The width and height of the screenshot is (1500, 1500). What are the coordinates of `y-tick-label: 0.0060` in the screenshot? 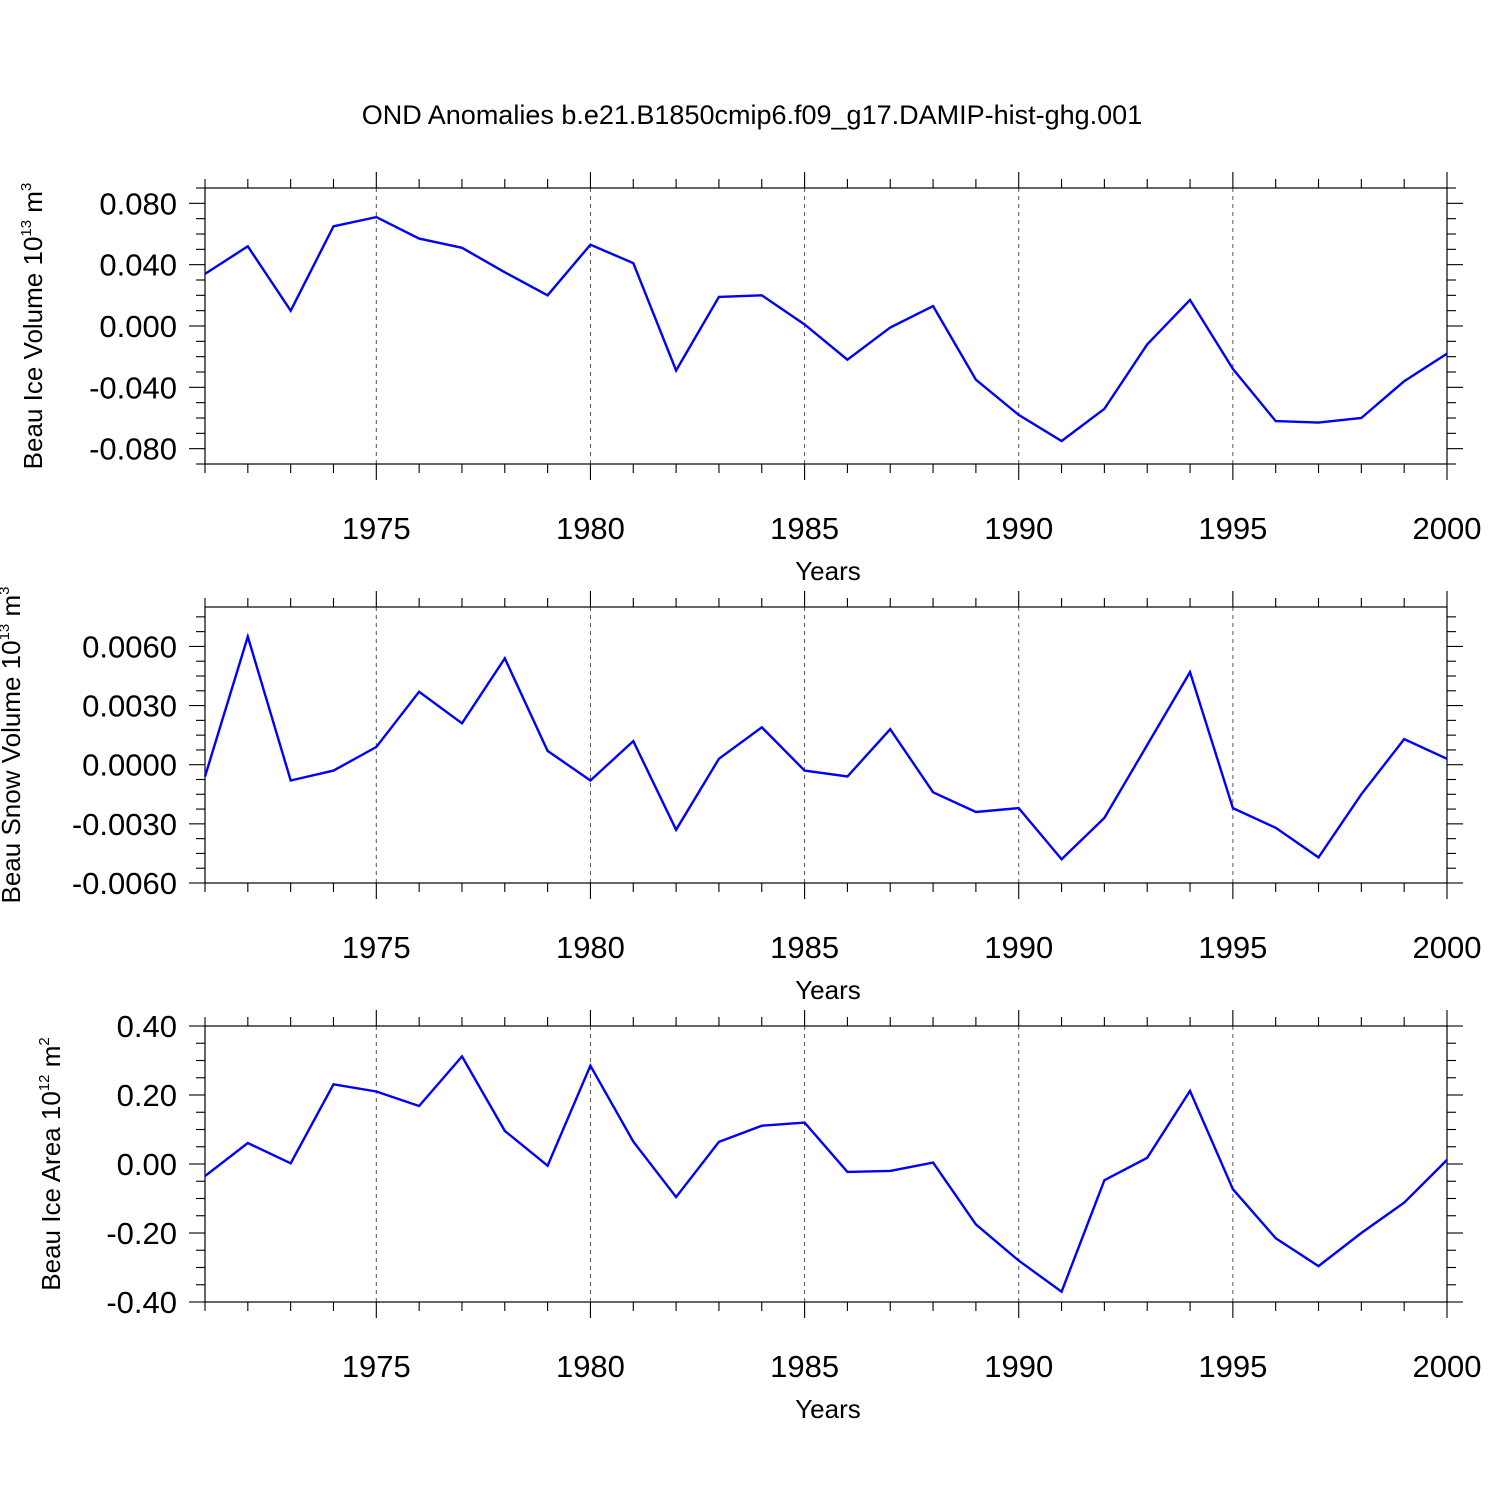 It's located at (129, 646).